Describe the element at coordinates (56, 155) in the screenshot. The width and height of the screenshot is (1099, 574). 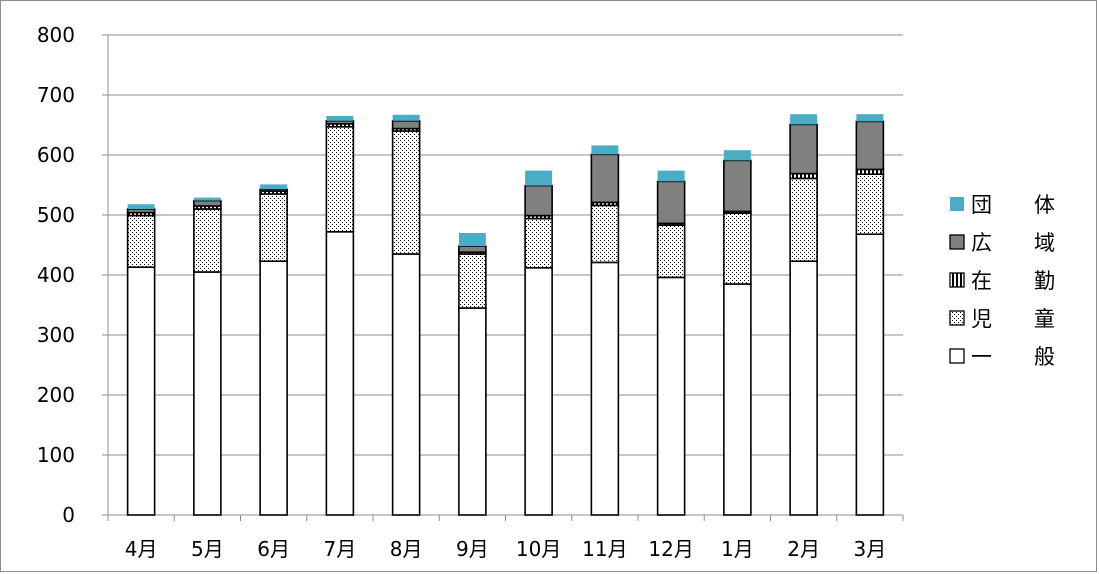
I see `y-tick-label: 600` at that location.